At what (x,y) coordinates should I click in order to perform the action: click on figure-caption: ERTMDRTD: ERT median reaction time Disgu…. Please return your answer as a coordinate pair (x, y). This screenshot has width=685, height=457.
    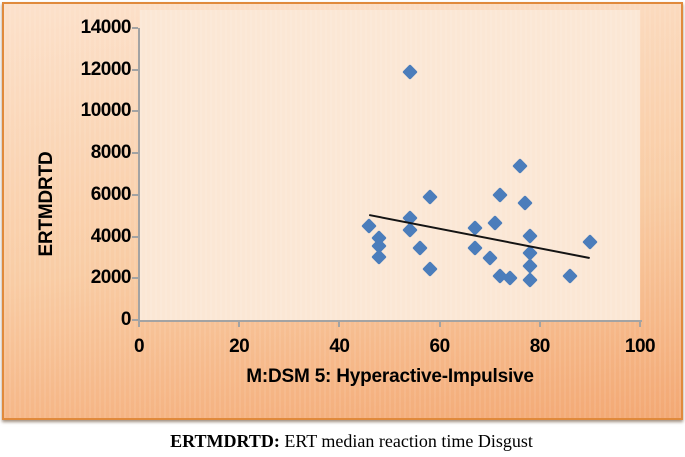
    Looking at the image, I should click on (342, 441).